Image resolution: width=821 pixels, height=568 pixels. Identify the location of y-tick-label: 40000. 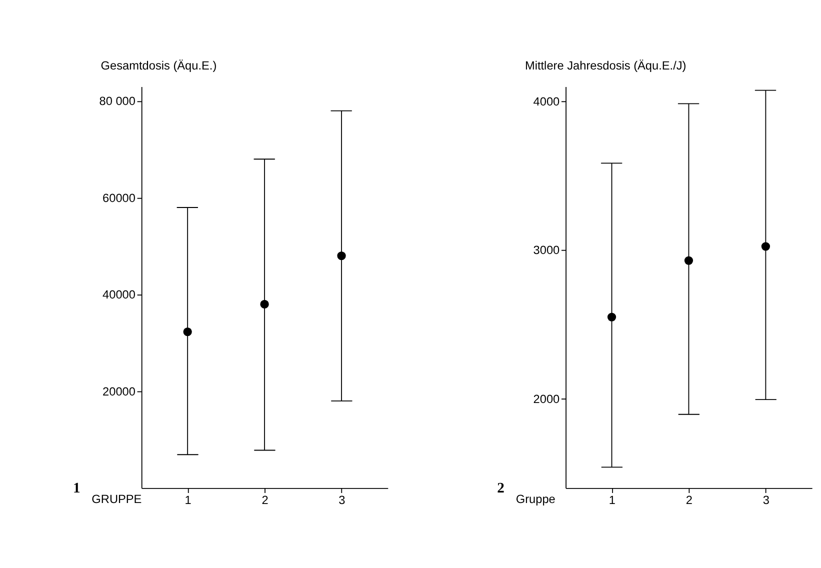
(119, 295).